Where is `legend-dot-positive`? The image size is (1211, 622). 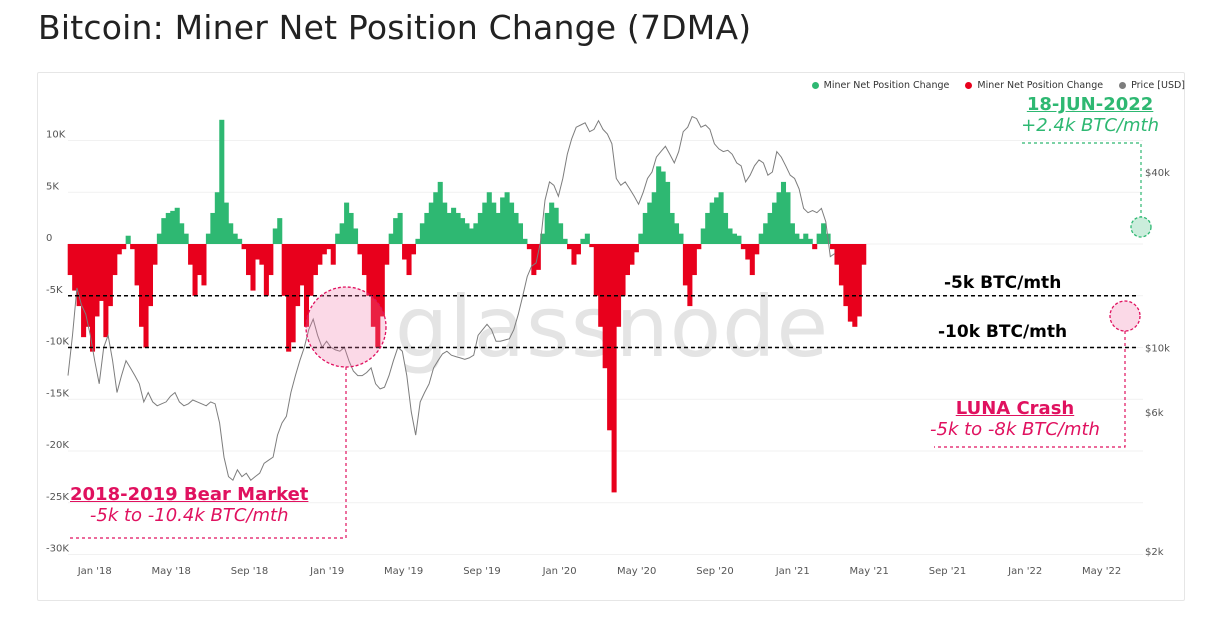
legend-dot-positive is located at coordinates (815, 85).